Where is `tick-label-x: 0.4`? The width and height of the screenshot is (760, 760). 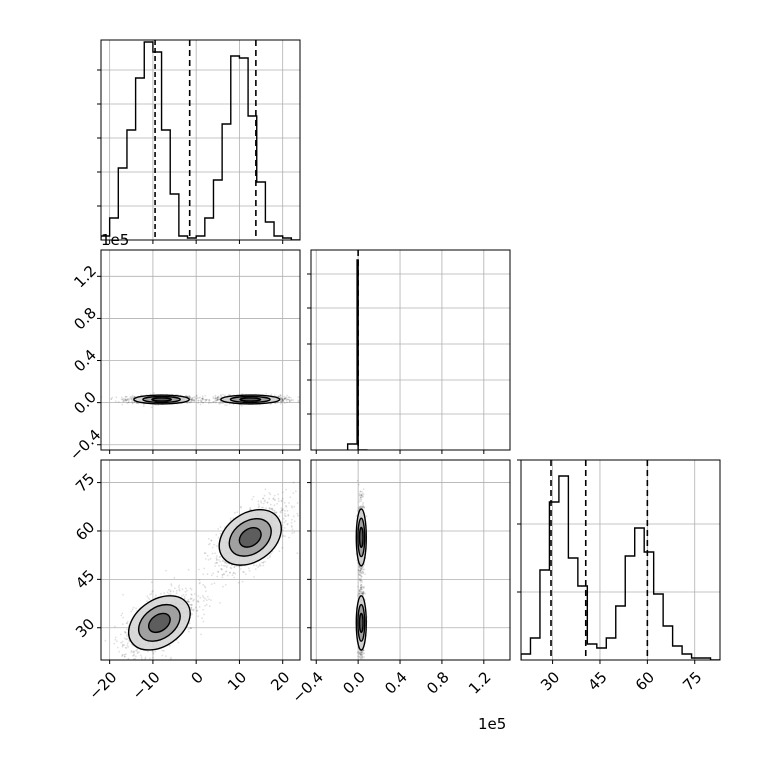
tick-label-x: 0.4 is located at coordinates (396, 683).